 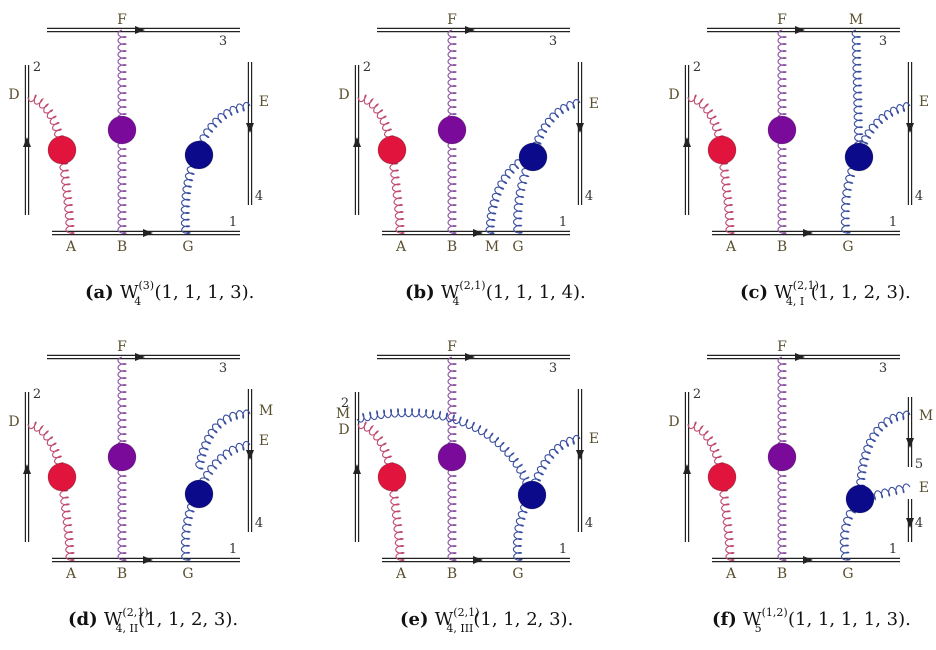 What do you see at coordinates (140, 487) in the screenshot?
I see `diagram-panel-d: F A B G D EM 3 2 4 1 (d) W(2,1) 4, II(1, 1, 2, 3).` at bounding box center [140, 487].